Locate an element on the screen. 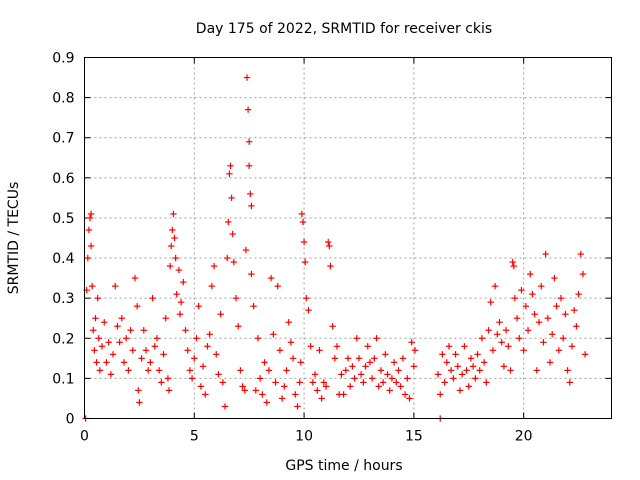 Image resolution: width=640 pixels, height=480 pixels. x-tick-label: 20 is located at coordinates (524, 437).